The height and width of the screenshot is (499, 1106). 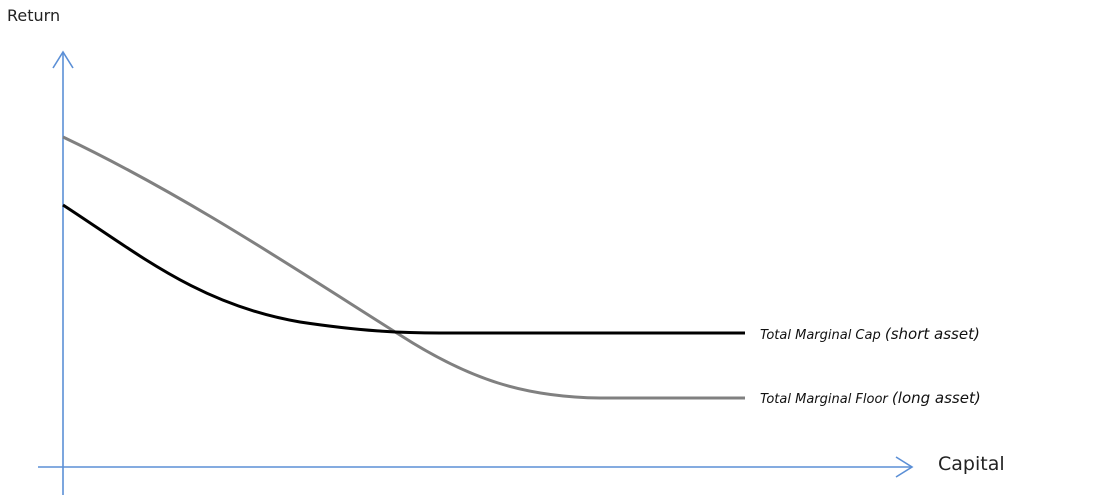 What do you see at coordinates (932, 334) in the screenshot?
I see `cap-curve-qualifier: (short asset)` at bounding box center [932, 334].